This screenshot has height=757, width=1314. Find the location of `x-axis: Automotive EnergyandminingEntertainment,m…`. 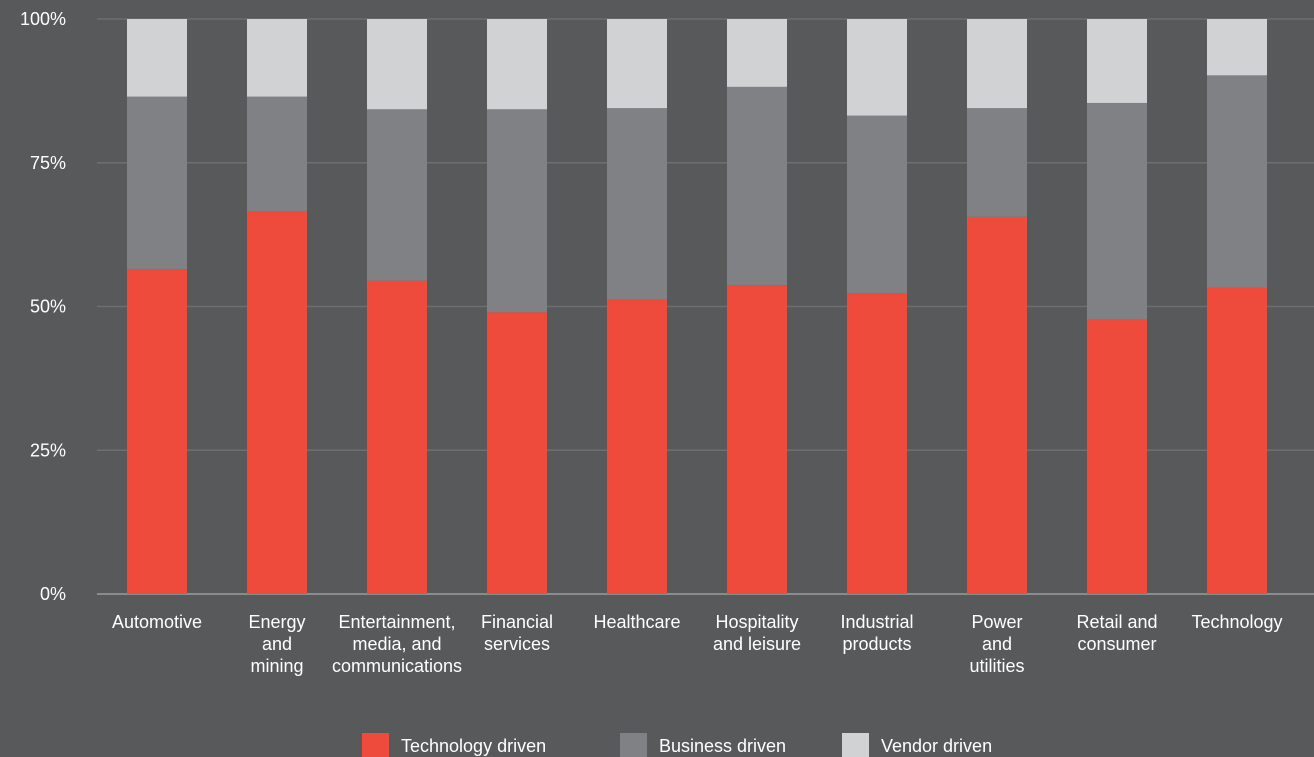

x-axis: Automotive EnergyandminingEntertainment,m… is located at coordinates (697, 644).